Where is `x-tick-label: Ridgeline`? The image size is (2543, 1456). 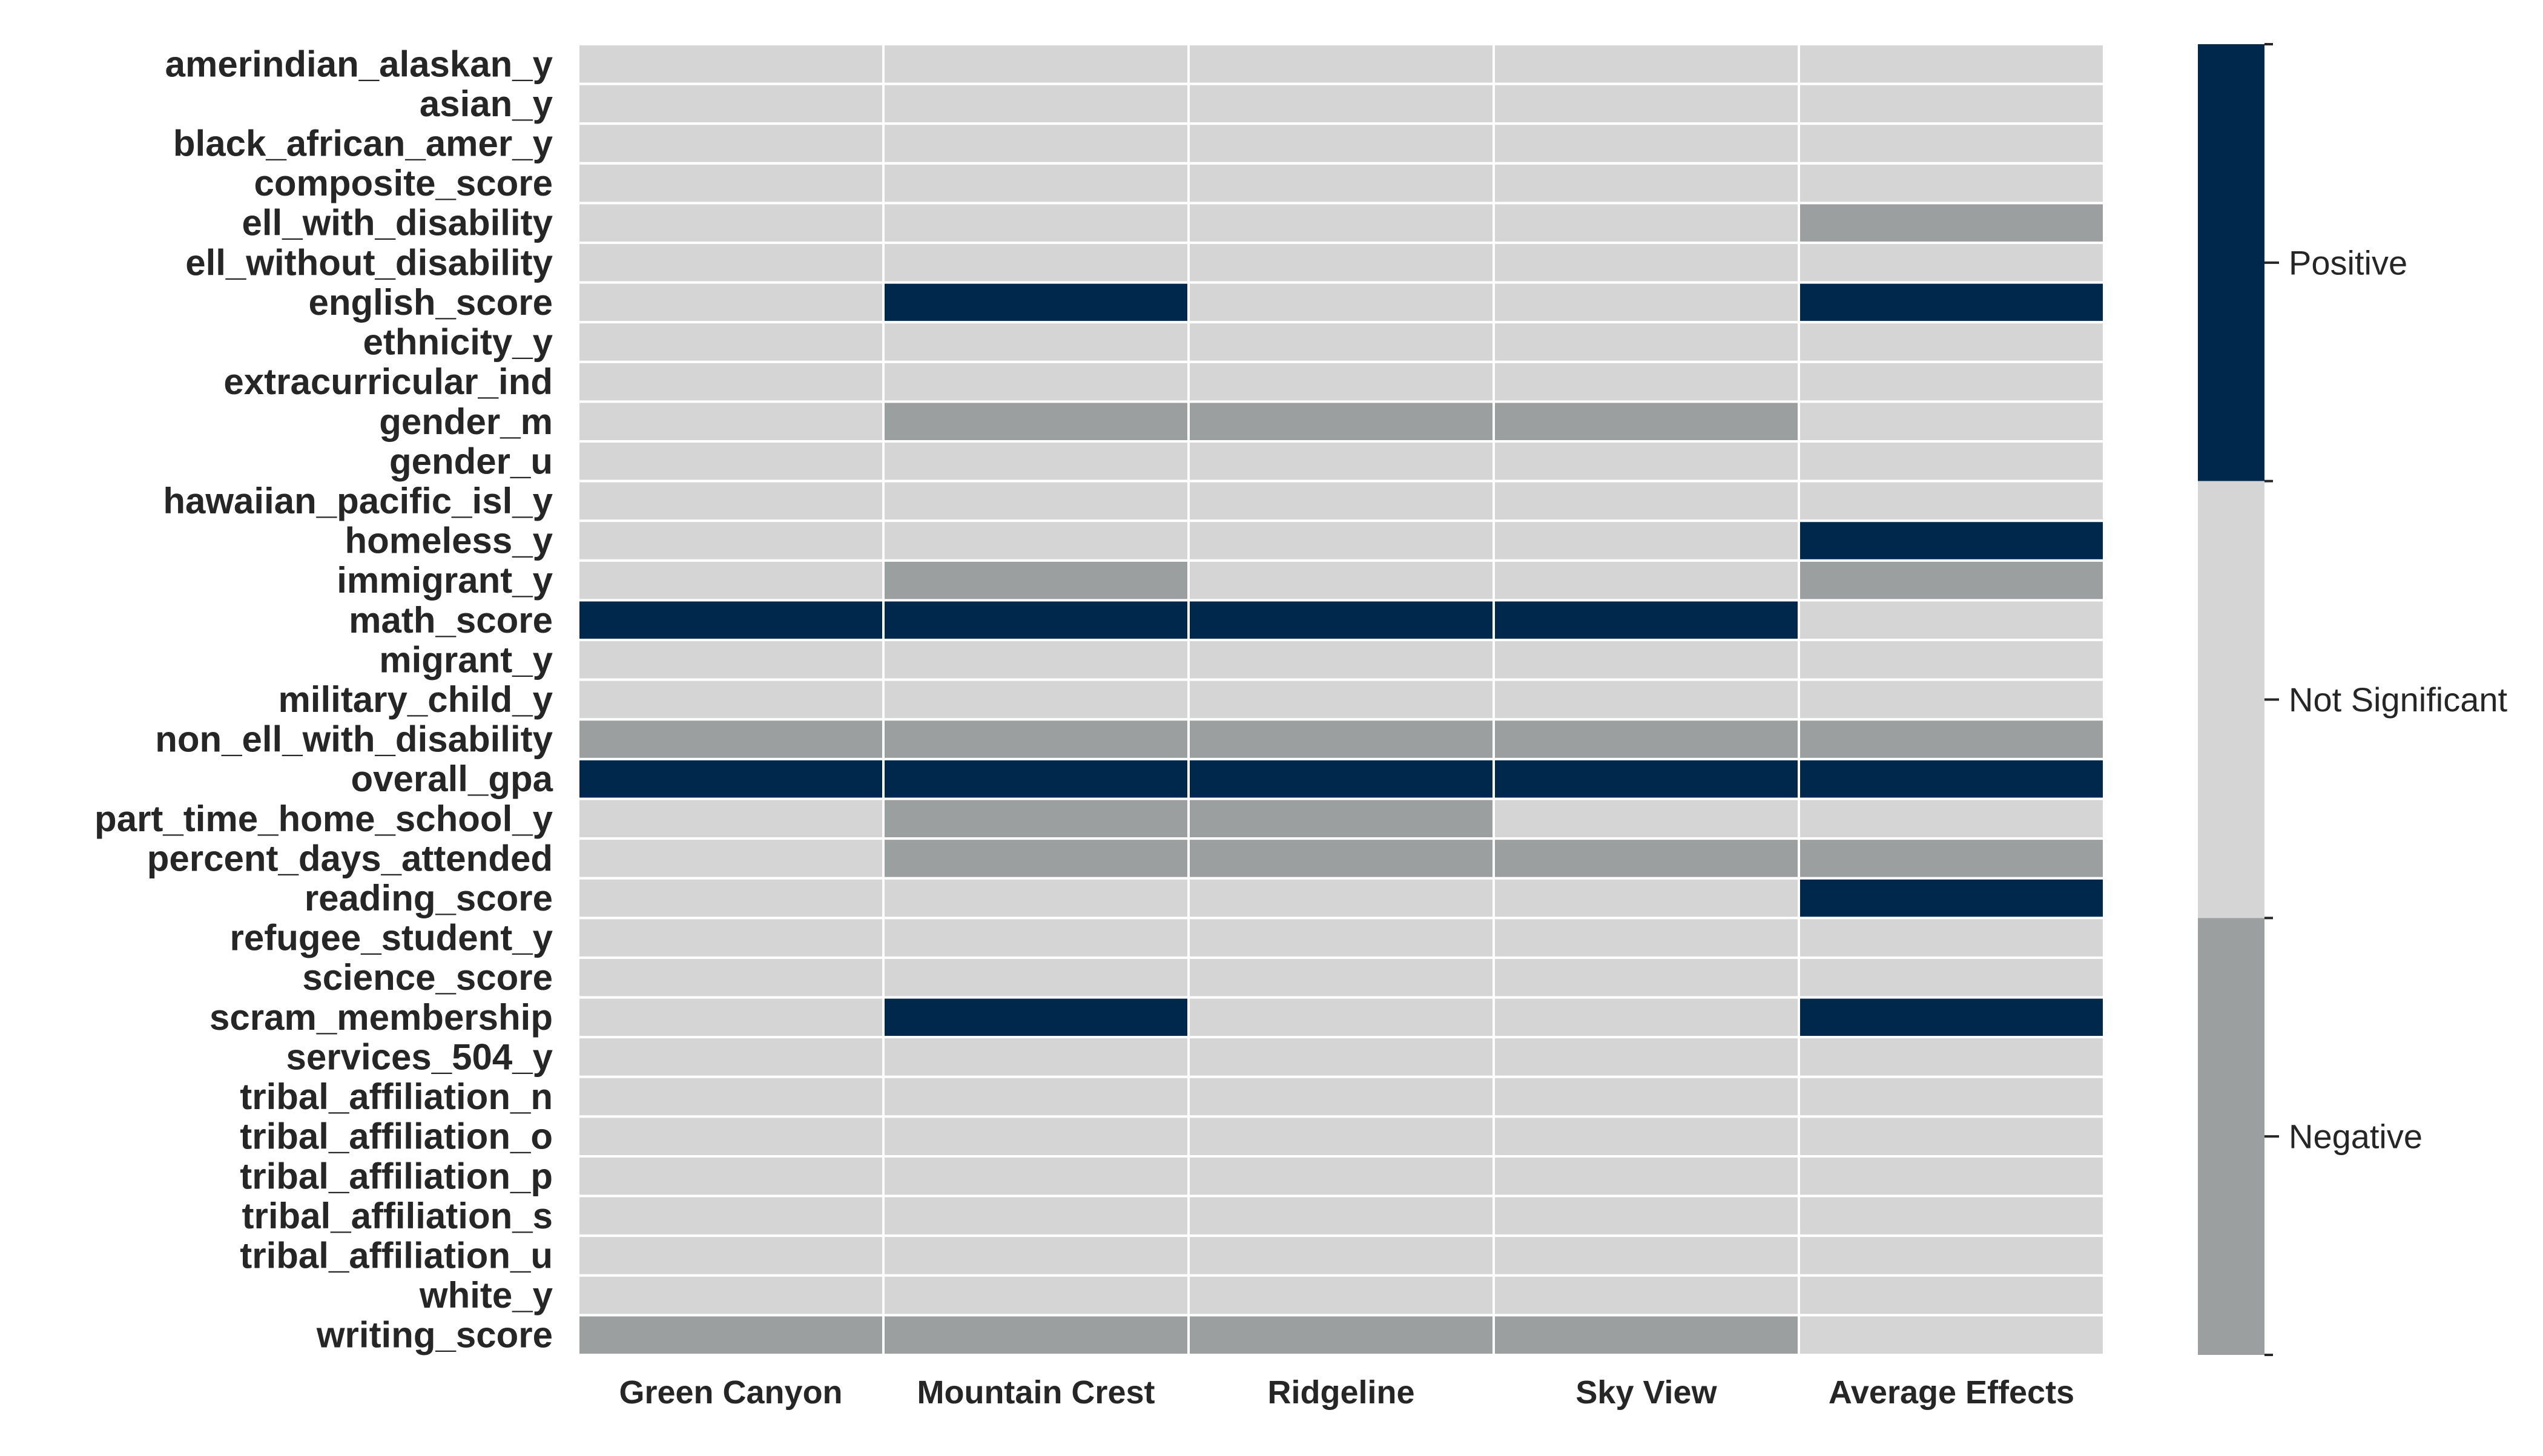
x-tick-label: Ridgeline is located at coordinates (1340, 1392).